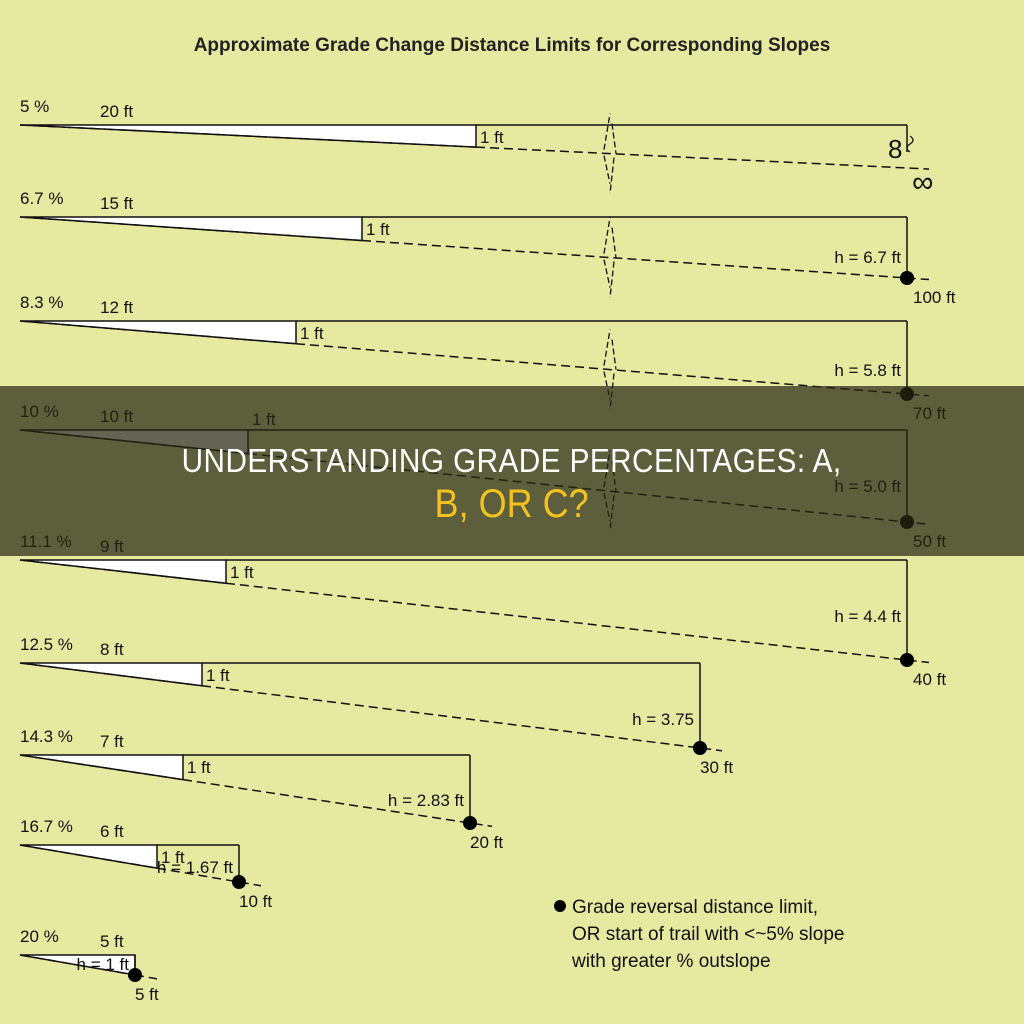 The width and height of the screenshot is (1024, 1024). Describe the element at coordinates (41, 198) in the screenshot. I see `grade-label: 6.7 %` at that location.